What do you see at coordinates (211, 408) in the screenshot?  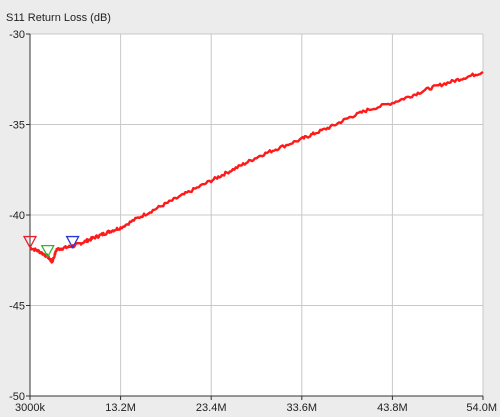 I see `x-tick-label: 23.4M` at bounding box center [211, 408].